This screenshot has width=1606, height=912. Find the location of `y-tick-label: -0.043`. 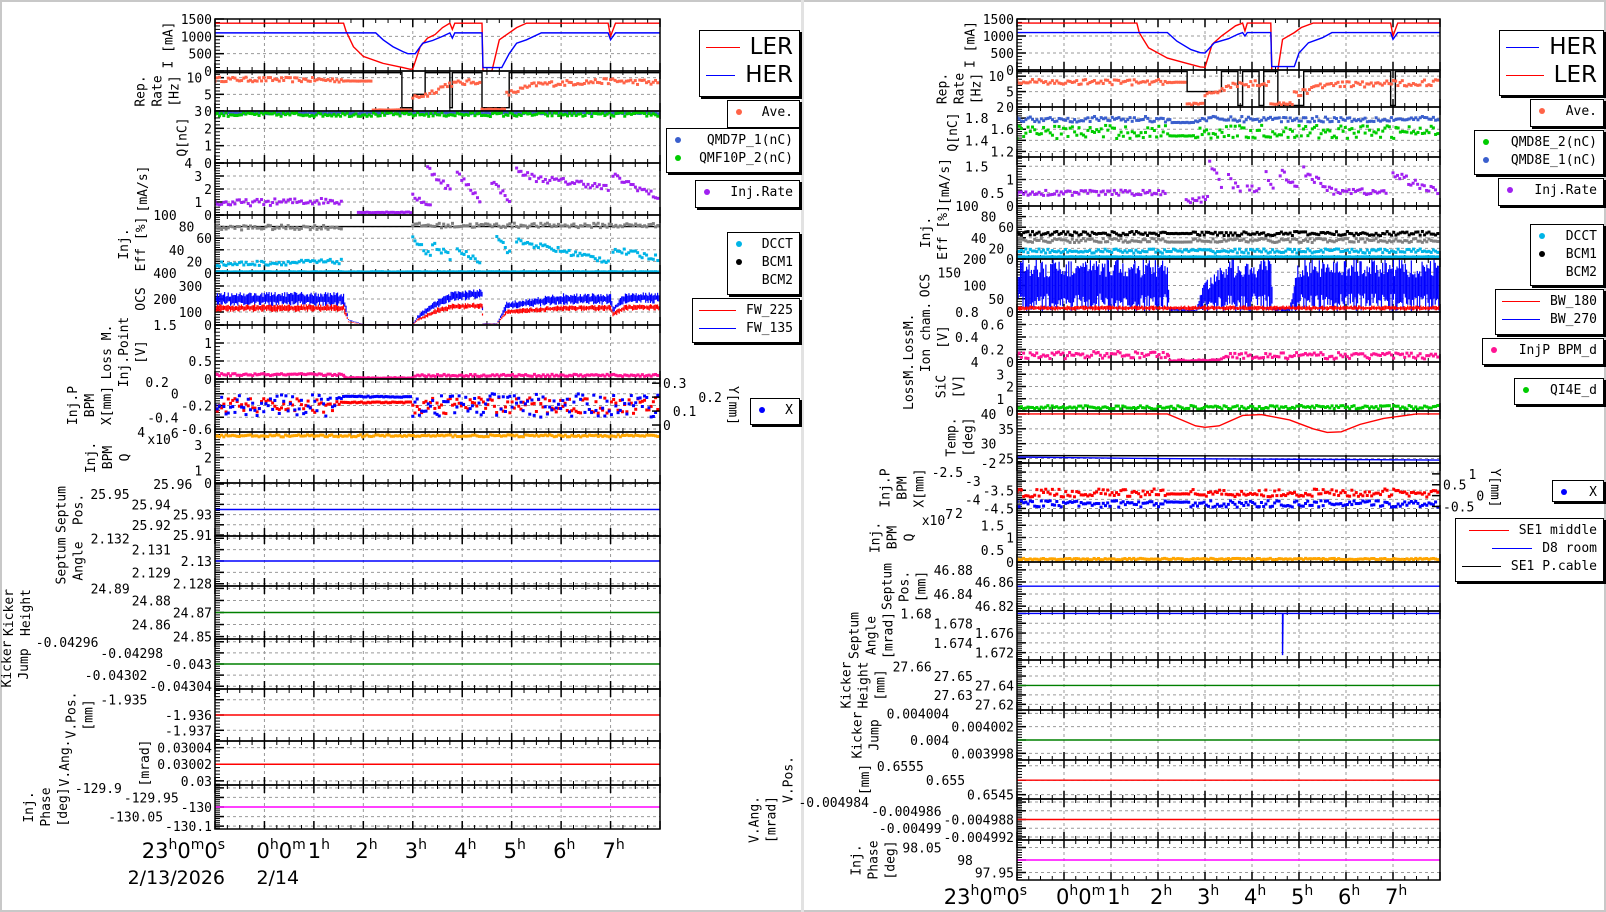

y-tick-label: -0.043 is located at coordinates (188, 665).